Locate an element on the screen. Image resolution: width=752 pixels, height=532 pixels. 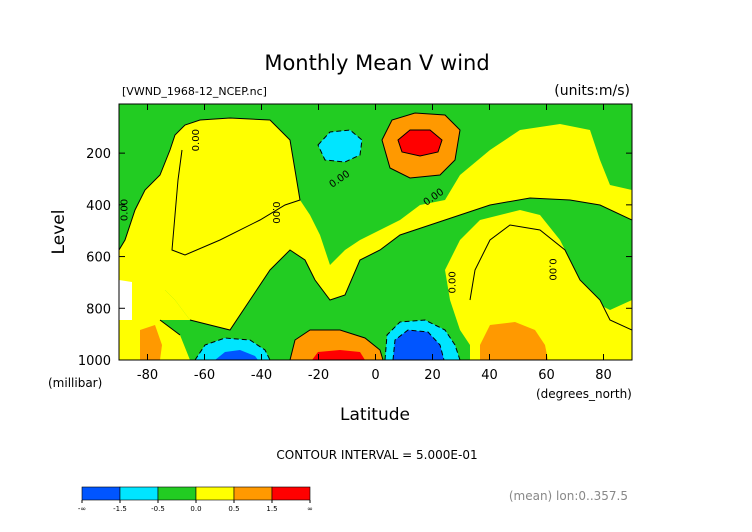
region-orange-40n is located at coordinates (514, 341).